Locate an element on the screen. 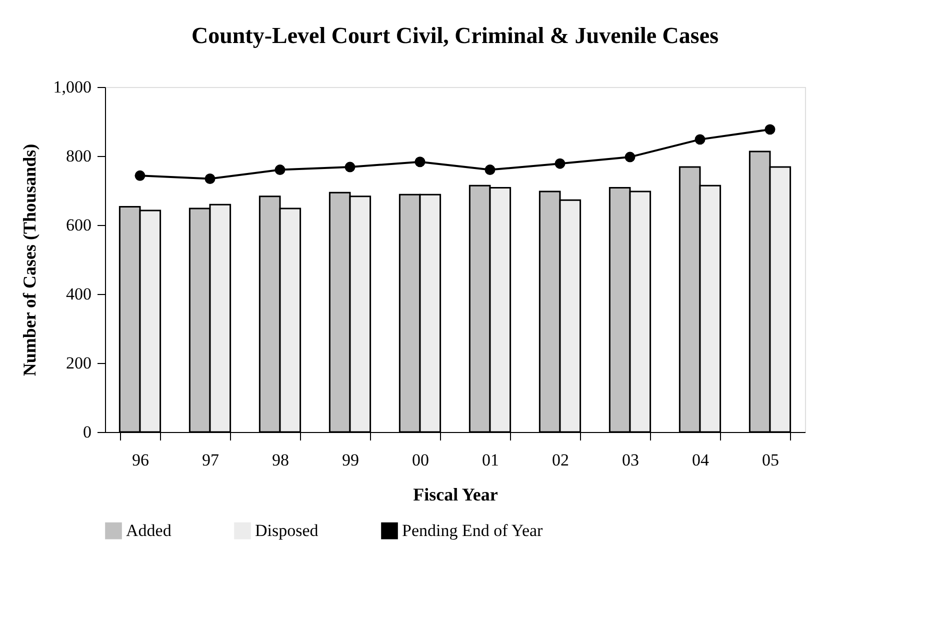 This screenshot has width=927, height=642. chart-title: County-Level Court Civil, Criminal & Juvenile Cases is located at coordinates (455, 35).